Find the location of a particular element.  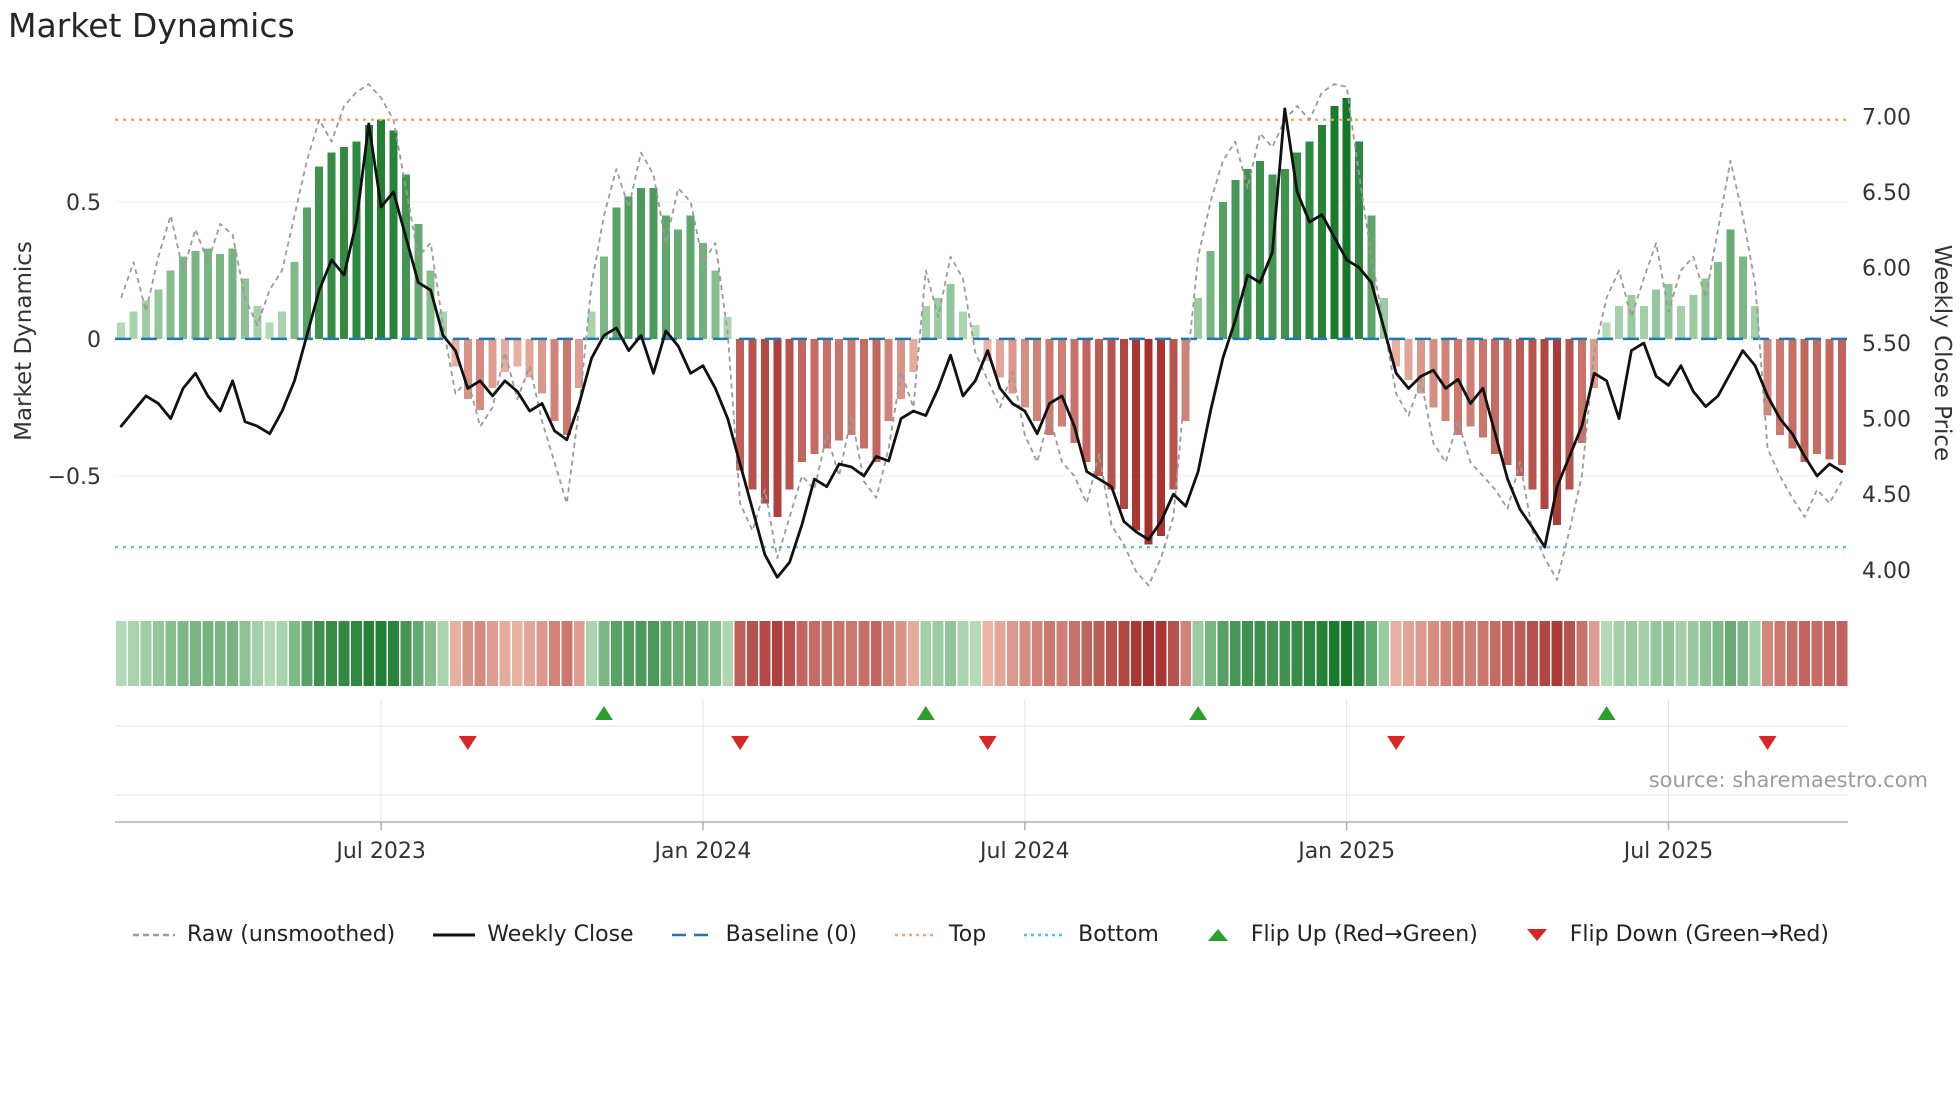

chart-title: Market Dynamics is located at coordinates (151, 25).